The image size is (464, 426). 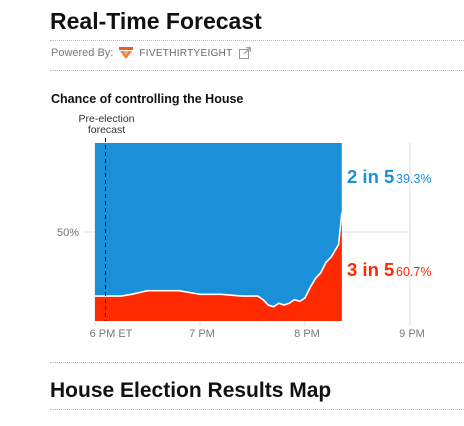 What do you see at coordinates (82, 53) in the screenshot?
I see `powered-by-label: Powered By:` at bounding box center [82, 53].